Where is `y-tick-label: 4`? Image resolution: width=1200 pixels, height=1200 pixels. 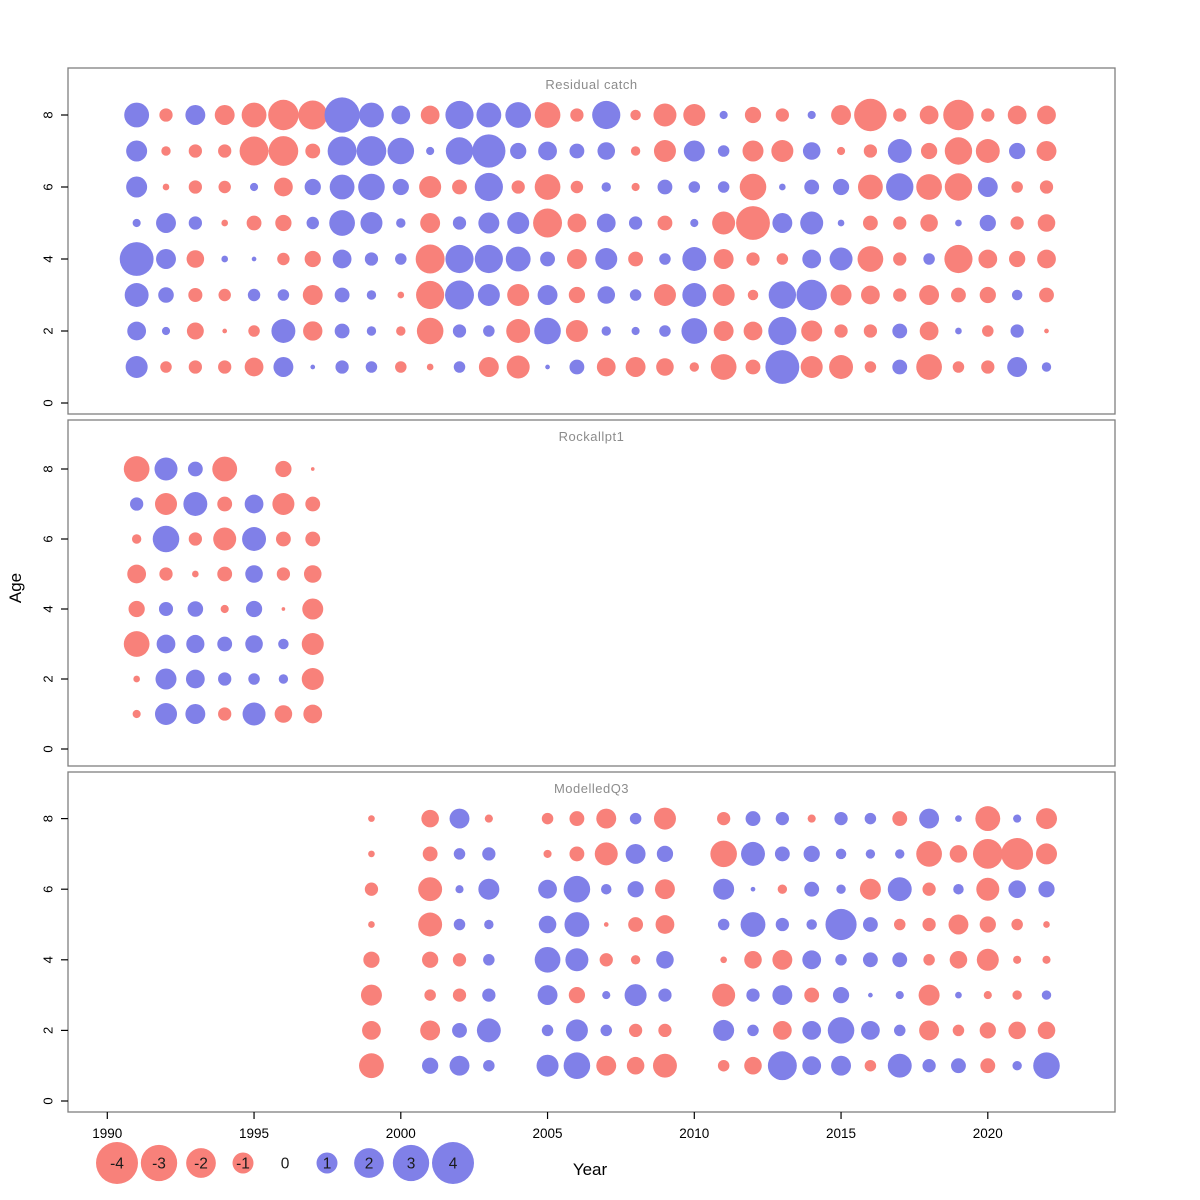
y-tick-label: 4 is located at coordinates (48, 608).